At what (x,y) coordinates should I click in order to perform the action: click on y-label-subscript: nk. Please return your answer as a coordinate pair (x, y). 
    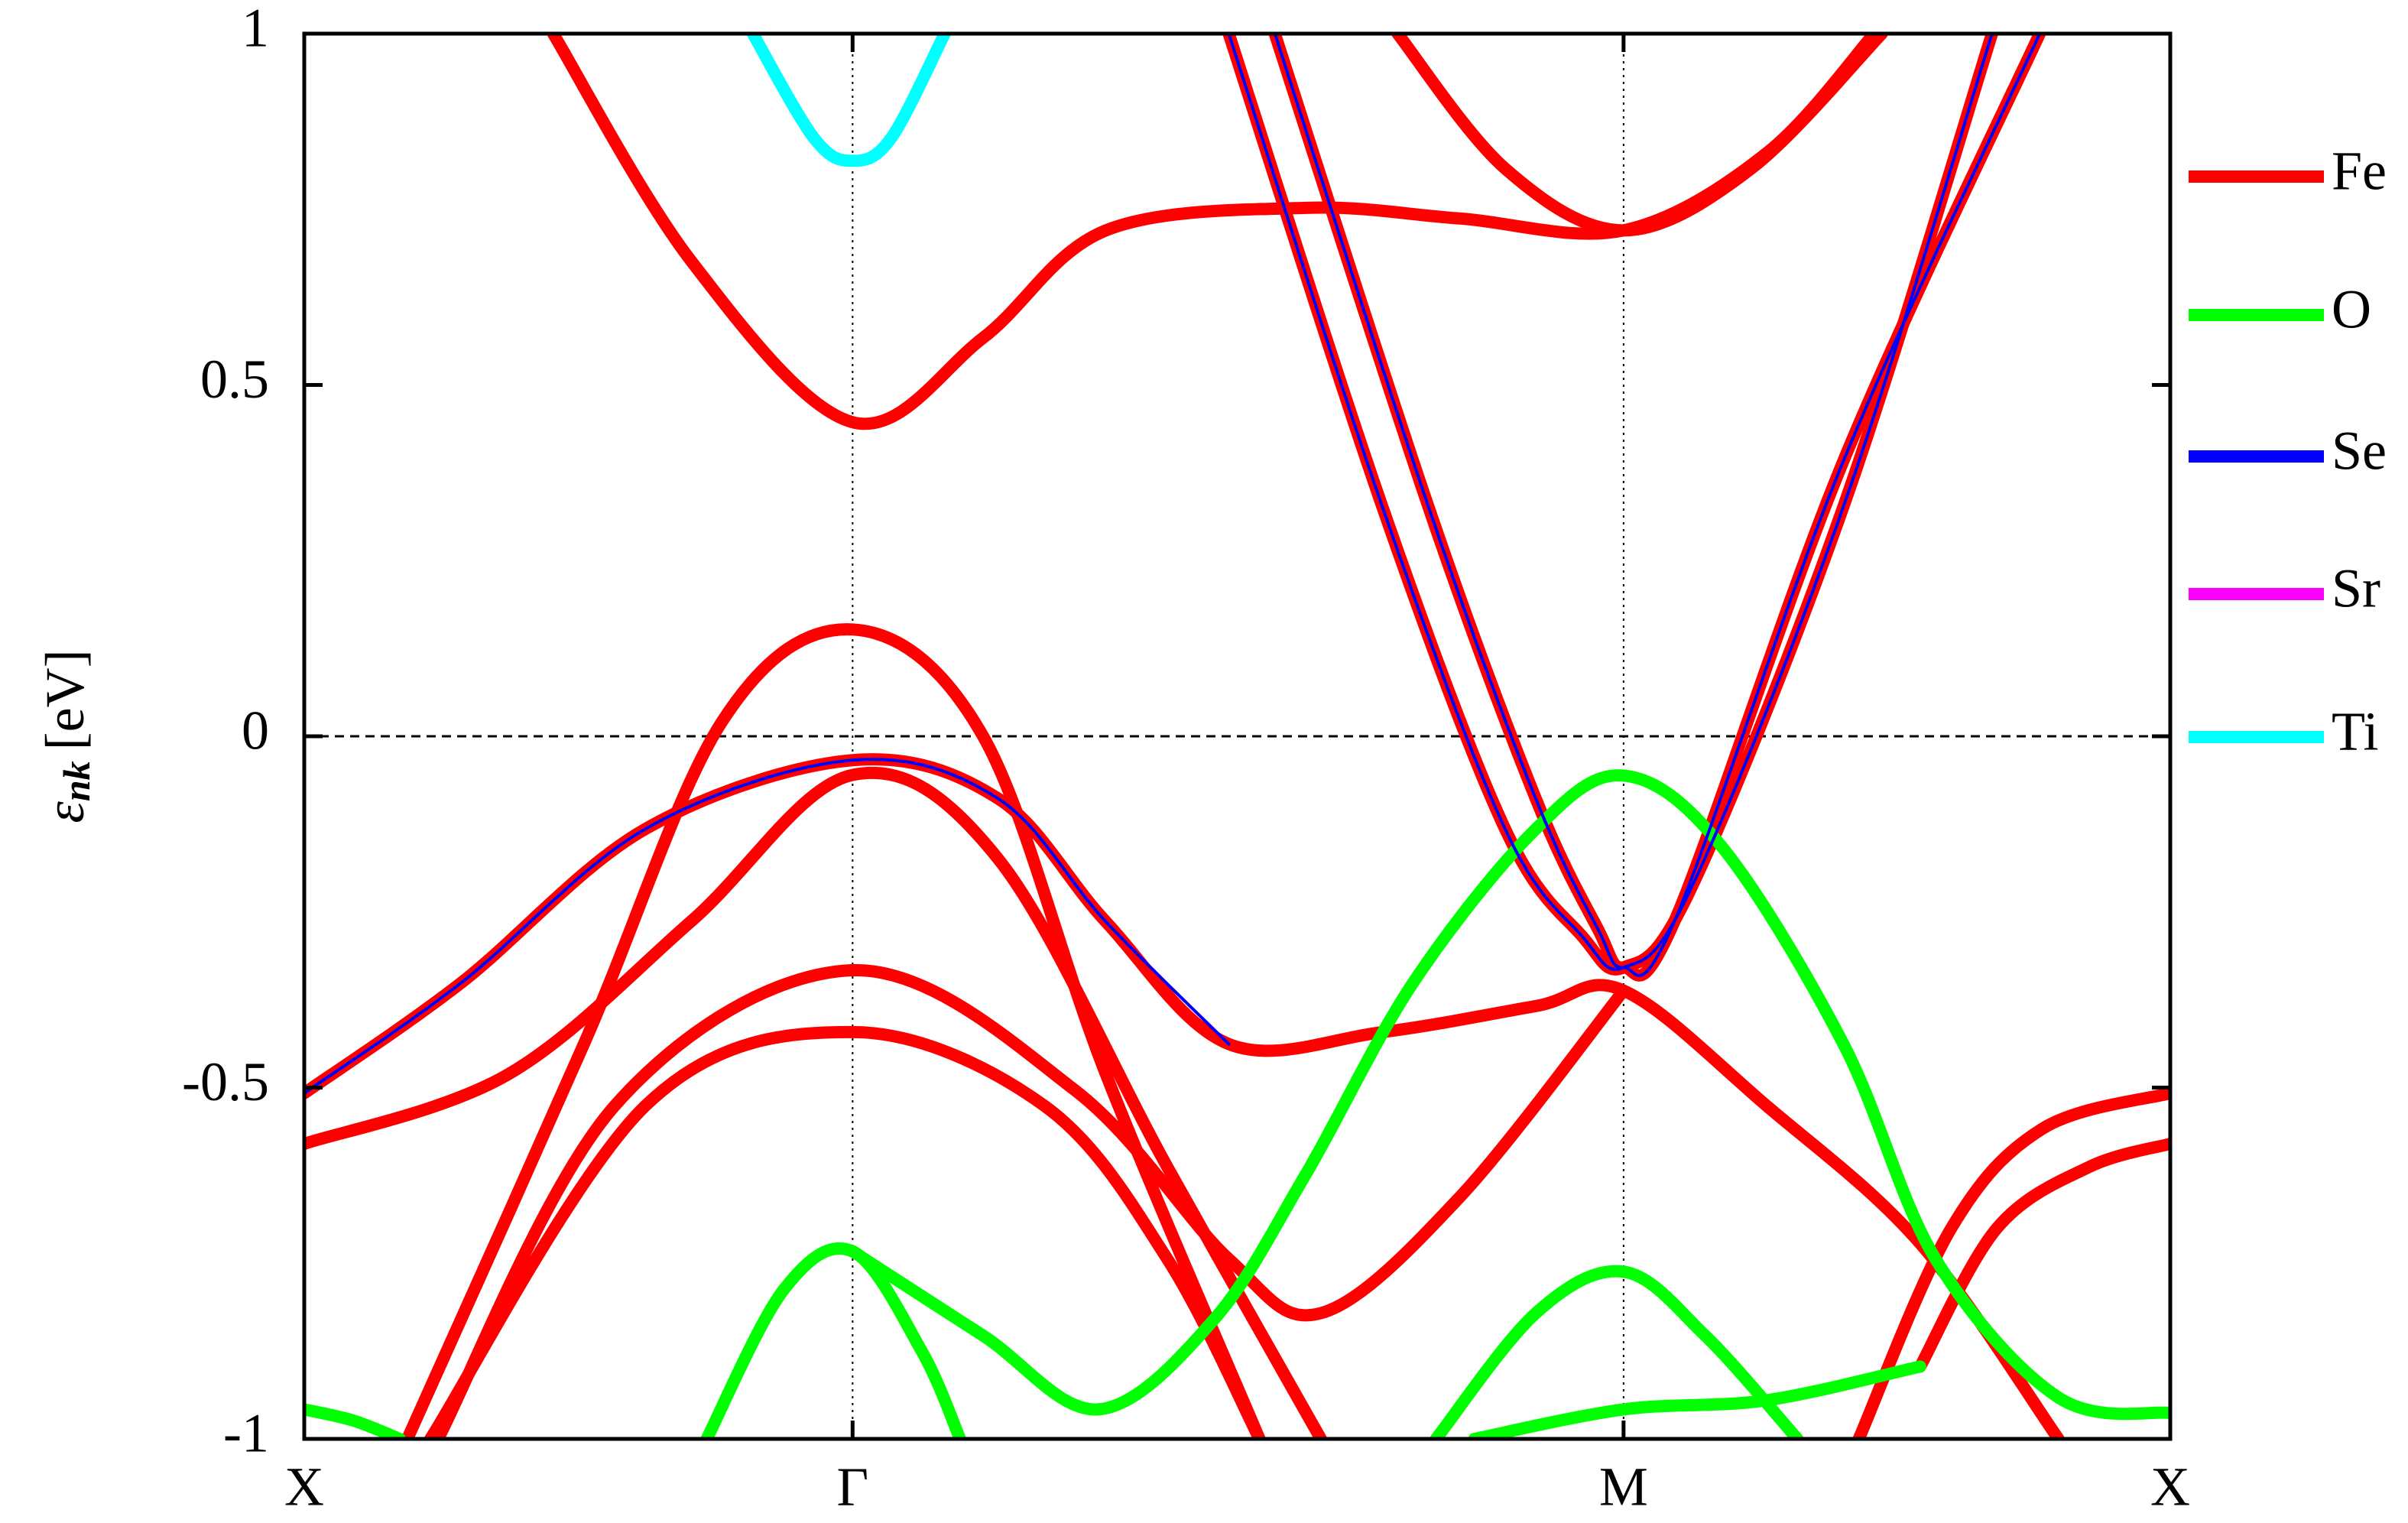
    Looking at the image, I should click on (77, 781).